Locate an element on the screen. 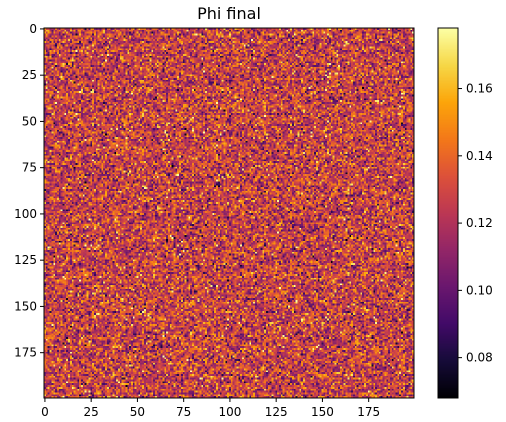  y-tick-label: 100 is located at coordinates (25, 214).